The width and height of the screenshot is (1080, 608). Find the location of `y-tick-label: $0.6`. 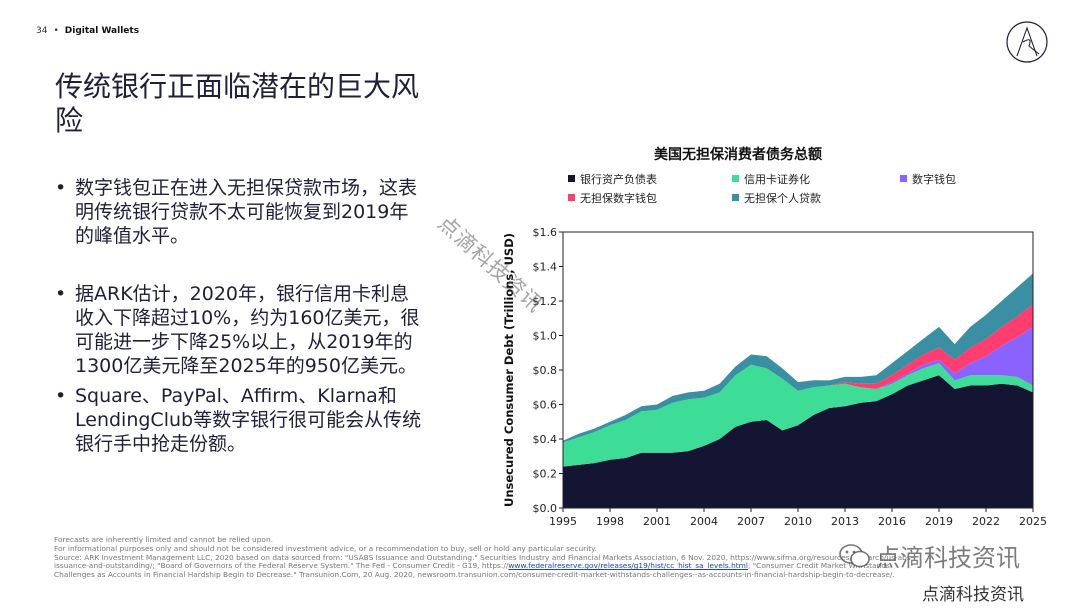

y-tick-label: $0.6 is located at coordinates (545, 405).